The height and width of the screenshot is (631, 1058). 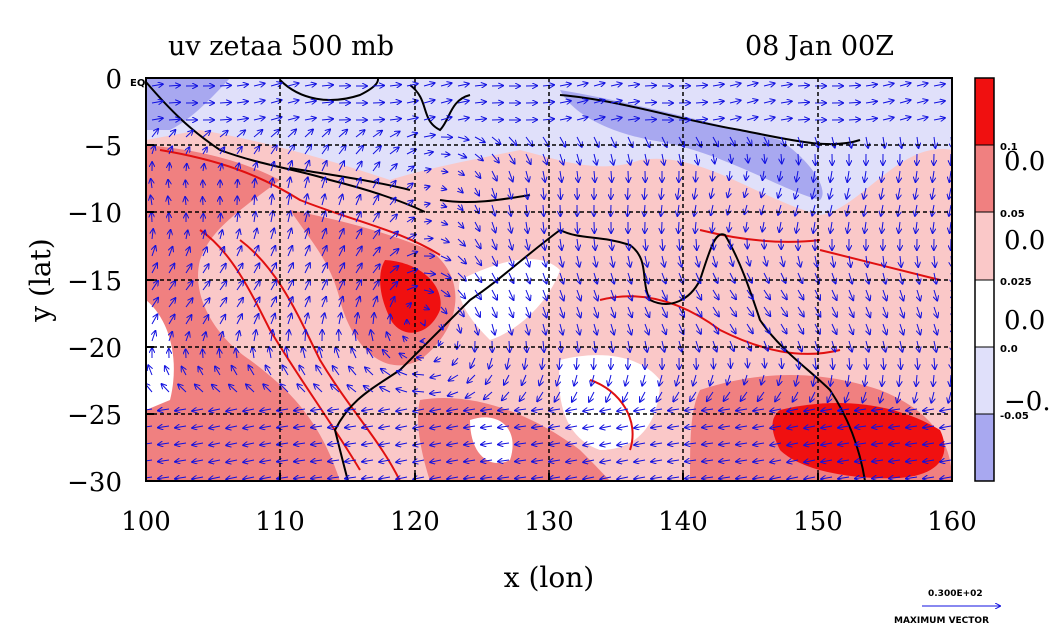 What do you see at coordinates (1012, 214) in the screenshot?
I see `colorbar-level: 0.05` at bounding box center [1012, 214].